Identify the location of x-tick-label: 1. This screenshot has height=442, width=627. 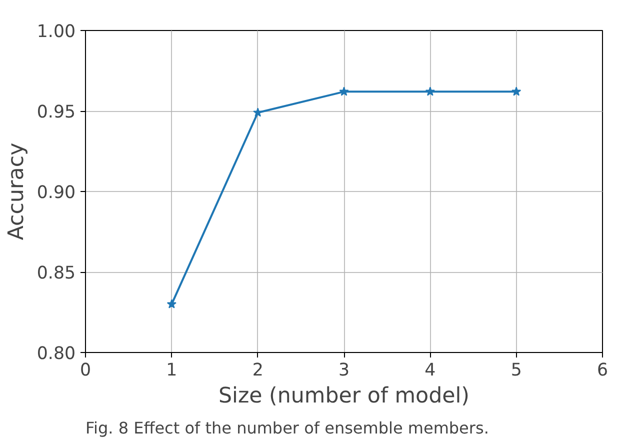
(172, 370).